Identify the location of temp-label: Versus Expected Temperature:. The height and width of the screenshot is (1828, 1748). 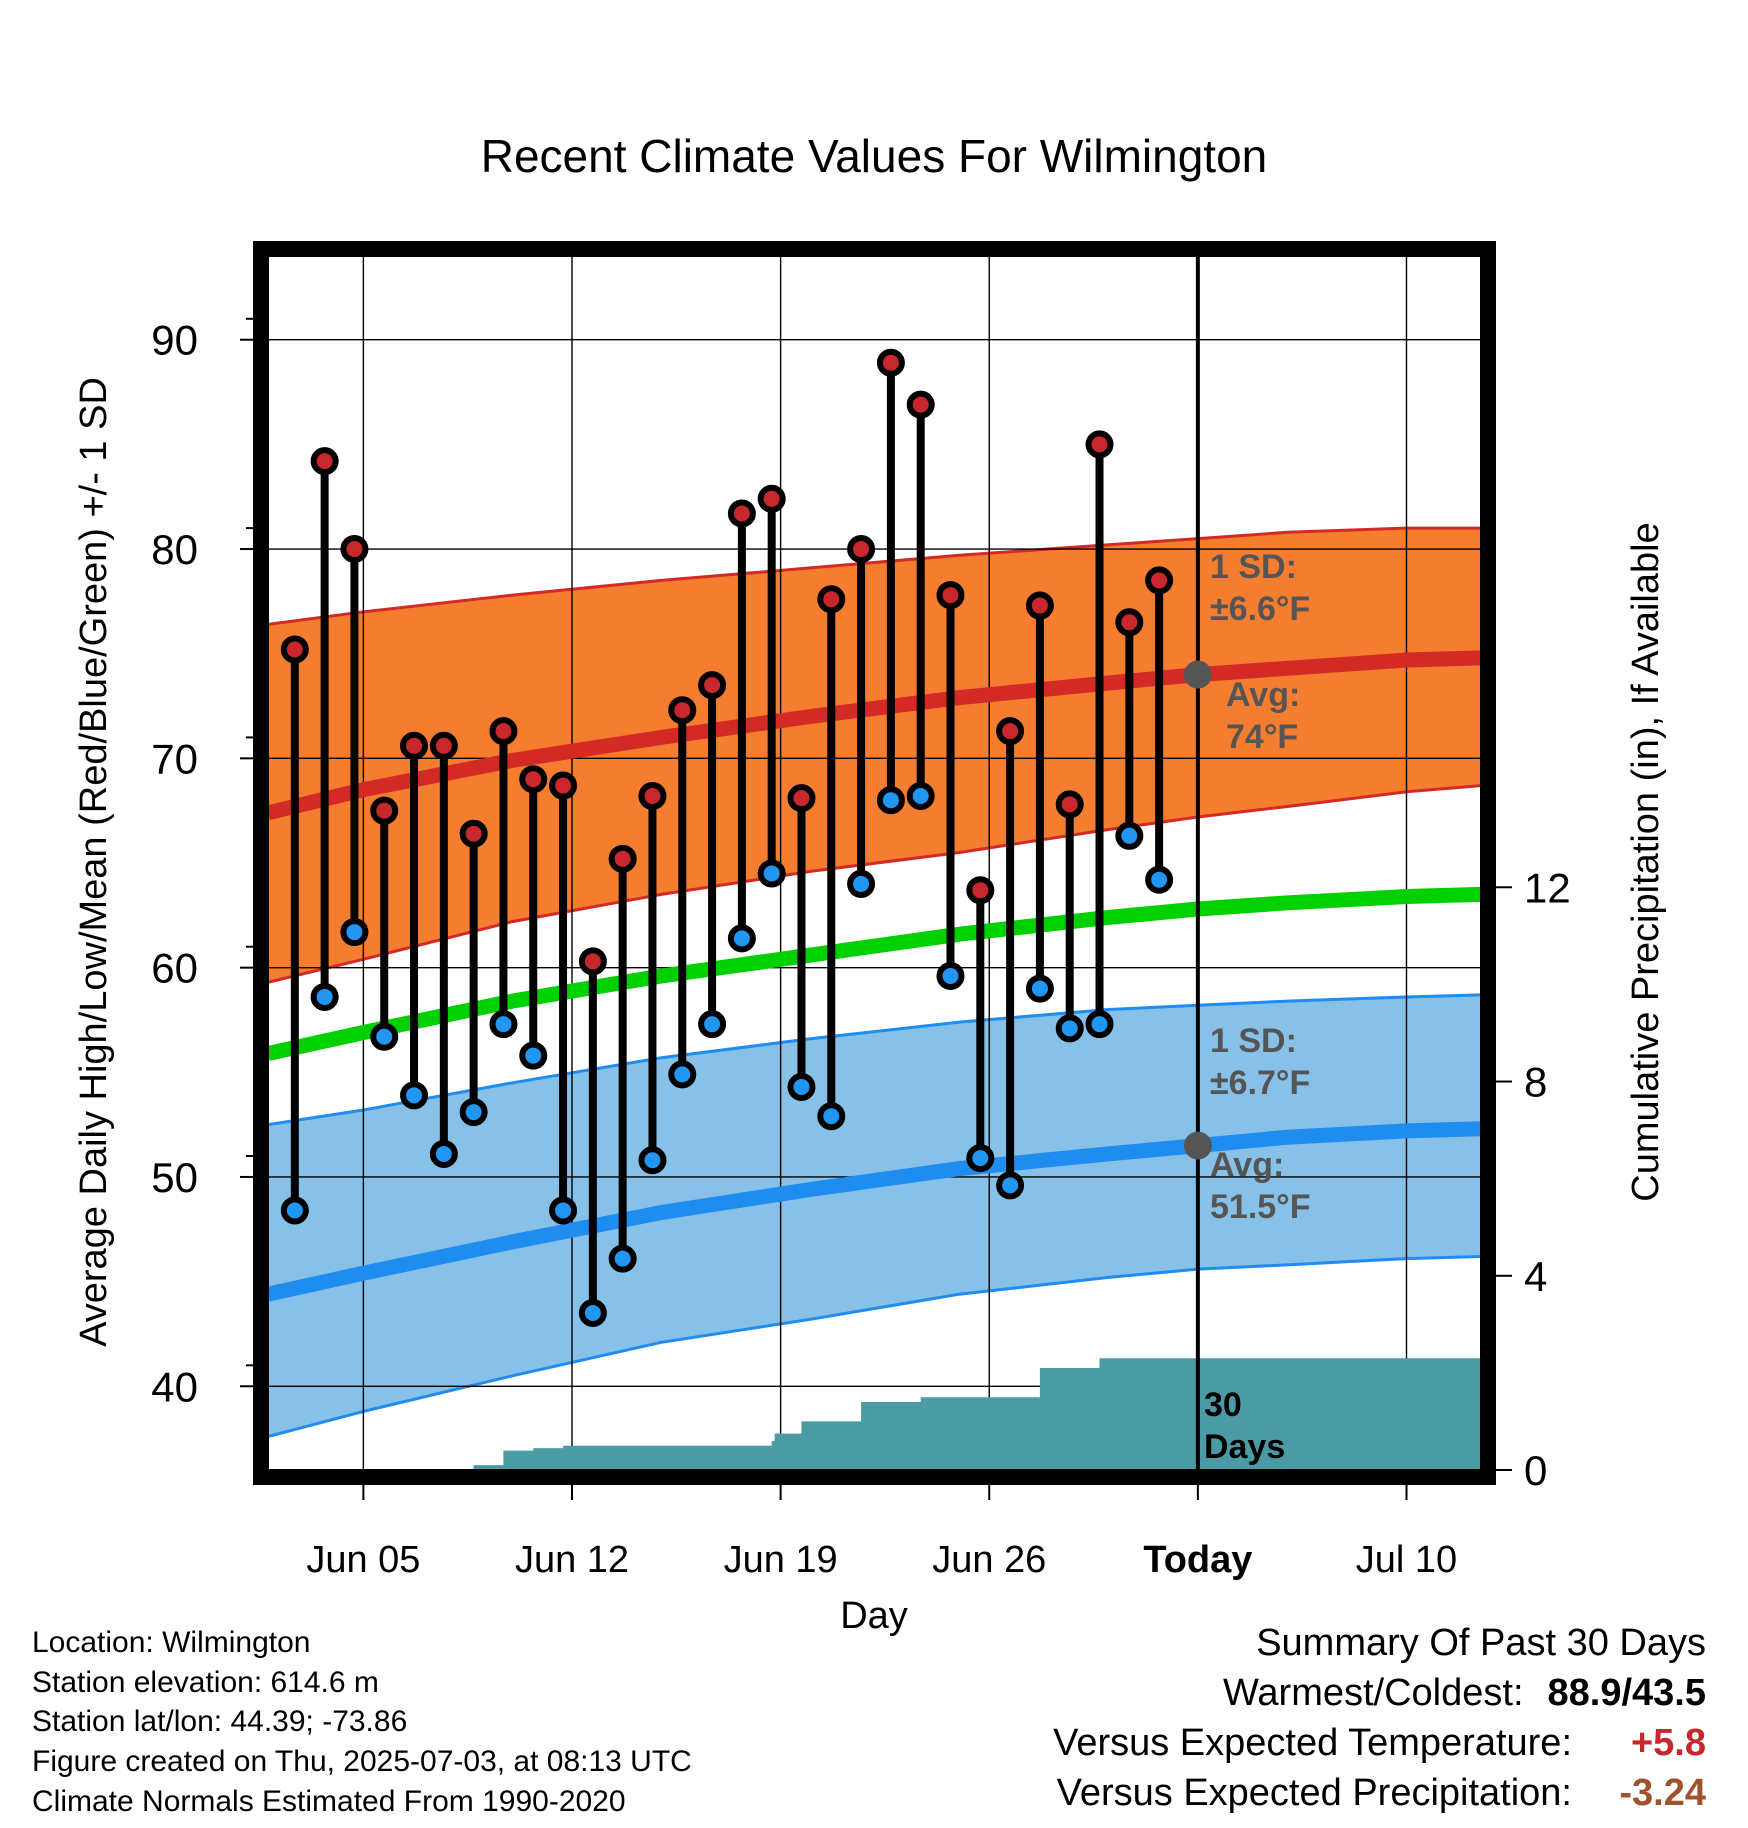
(1312, 1743).